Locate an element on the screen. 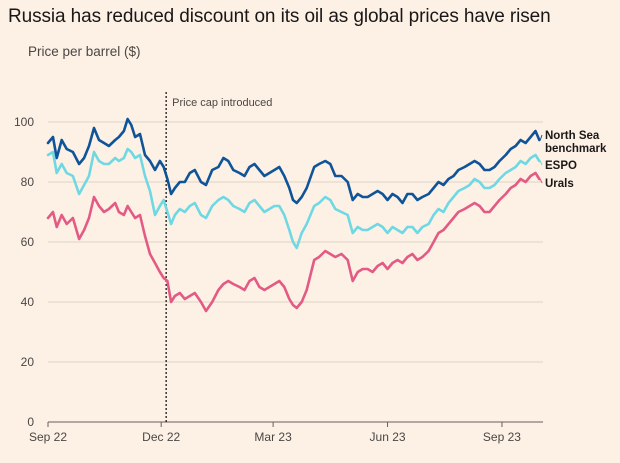 The width and height of the screenshot is (620, 463). north-sea-benchmark-leader is located at coordinates (541, 137).